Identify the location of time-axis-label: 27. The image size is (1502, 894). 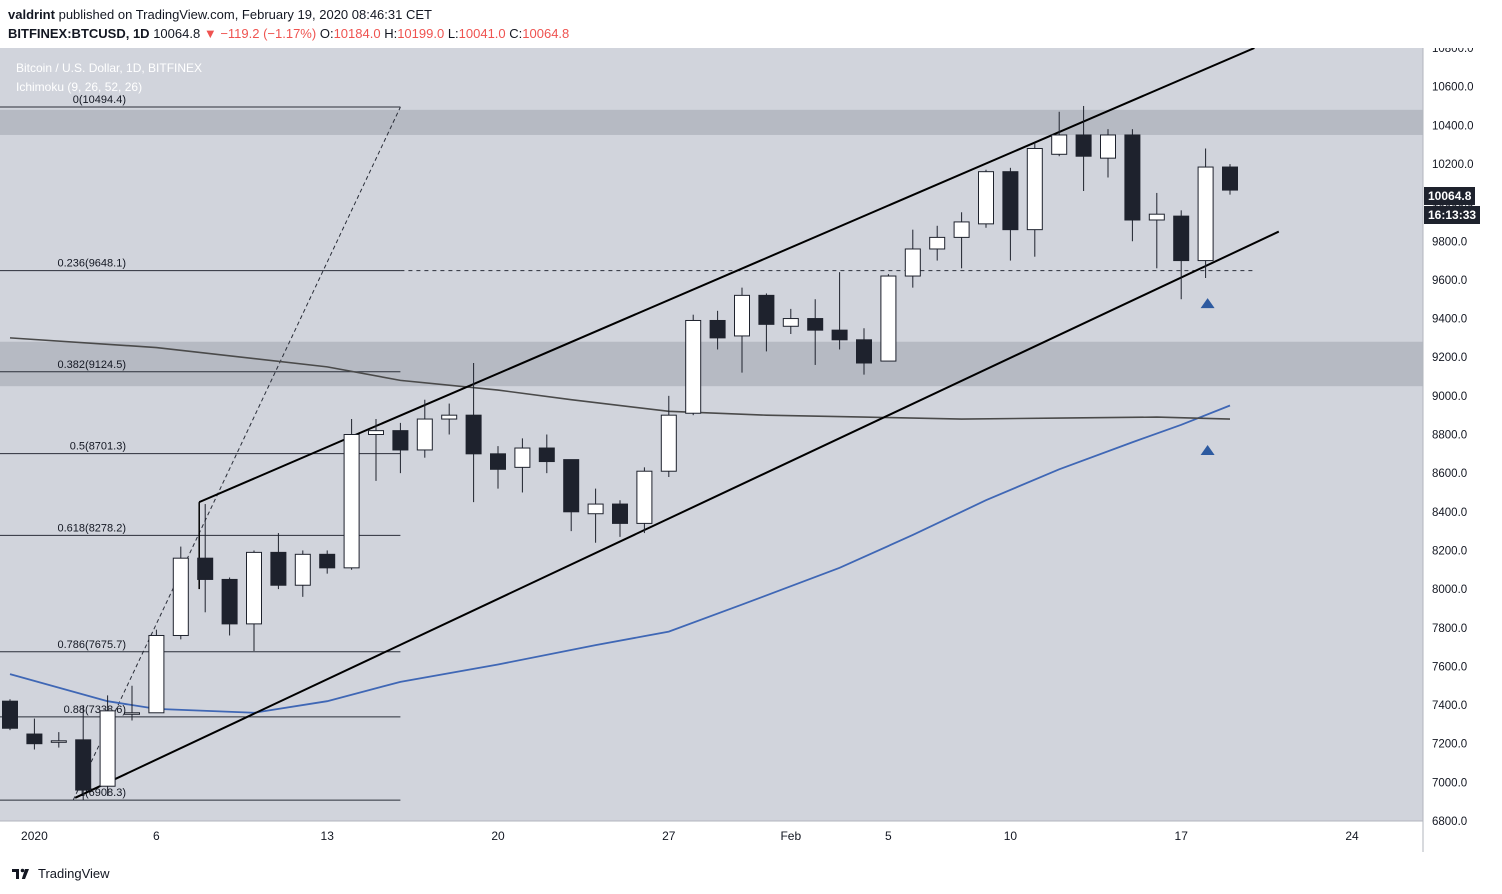
(669, 836).